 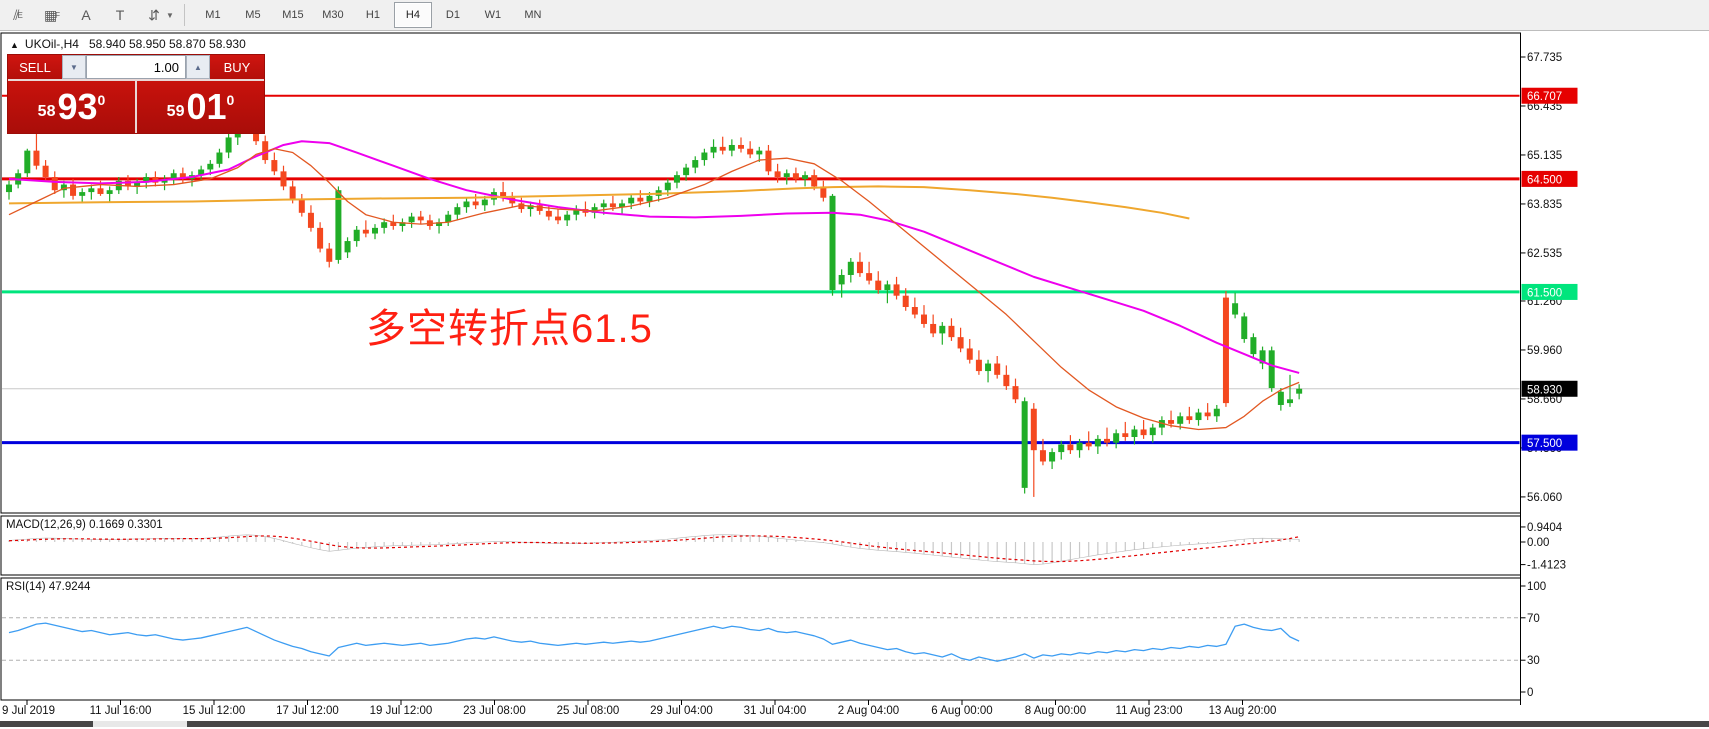 What do you see at coordinates (35, 67) in the screenshot?
I see `sell-button: SELL` at bounding box center [35, 67].